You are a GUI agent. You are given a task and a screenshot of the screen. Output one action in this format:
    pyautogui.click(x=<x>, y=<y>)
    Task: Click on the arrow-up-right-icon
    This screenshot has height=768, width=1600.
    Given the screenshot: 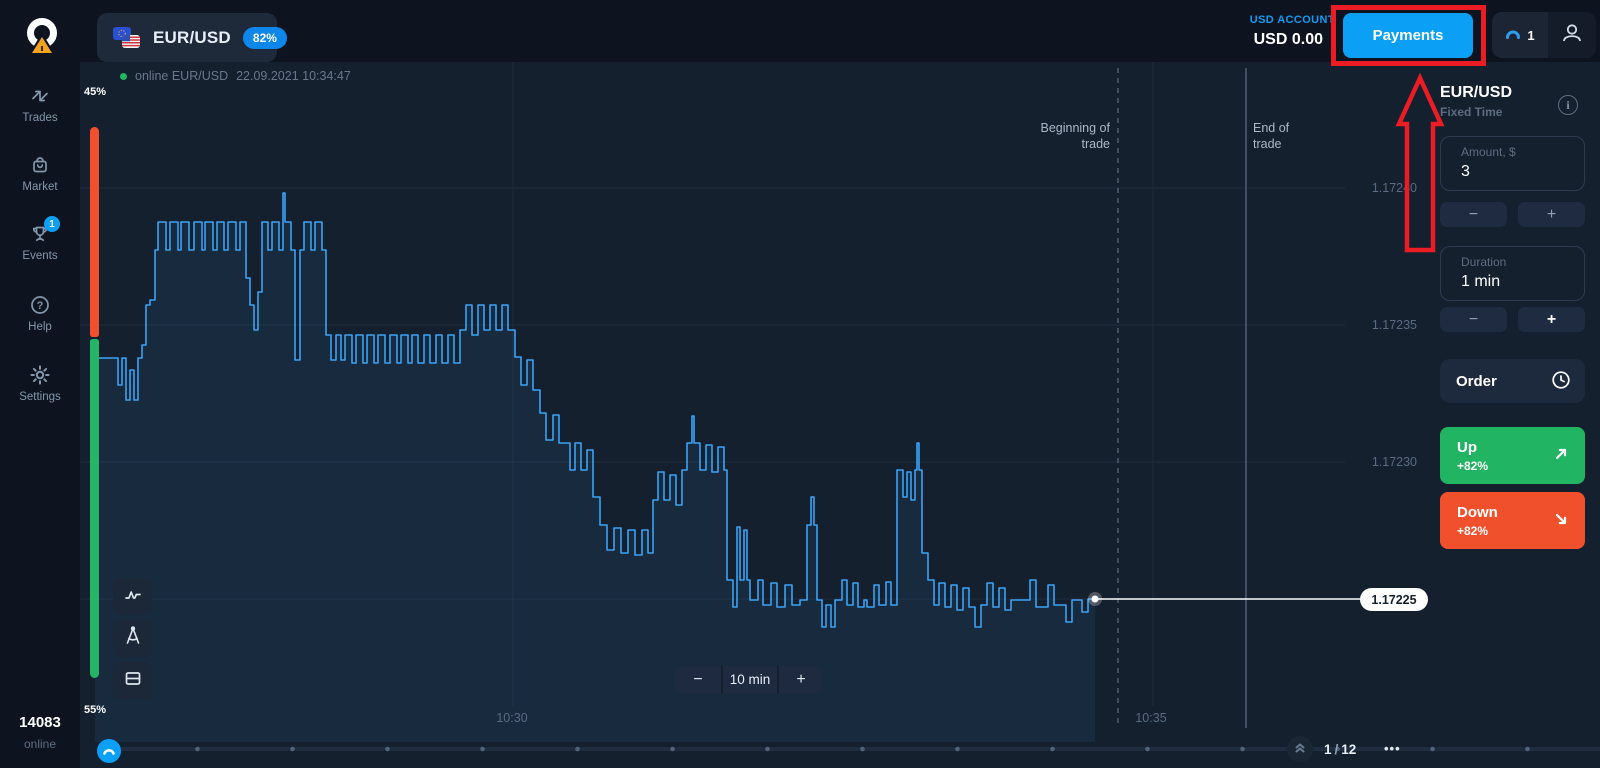 What is the action you would take?
    pyautogui.click(x=1561, y=455)
    